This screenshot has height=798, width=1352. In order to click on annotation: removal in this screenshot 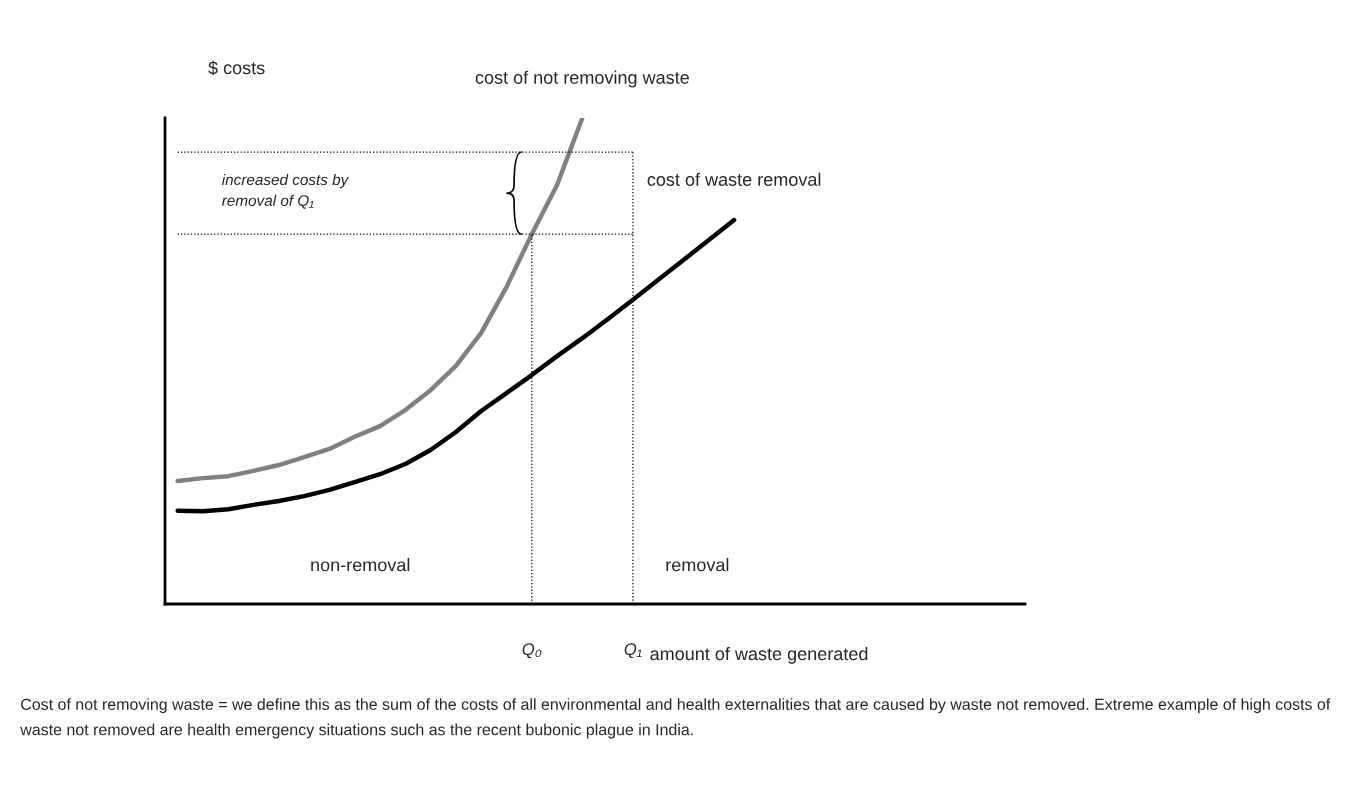, I will do `click(697, 565)`.